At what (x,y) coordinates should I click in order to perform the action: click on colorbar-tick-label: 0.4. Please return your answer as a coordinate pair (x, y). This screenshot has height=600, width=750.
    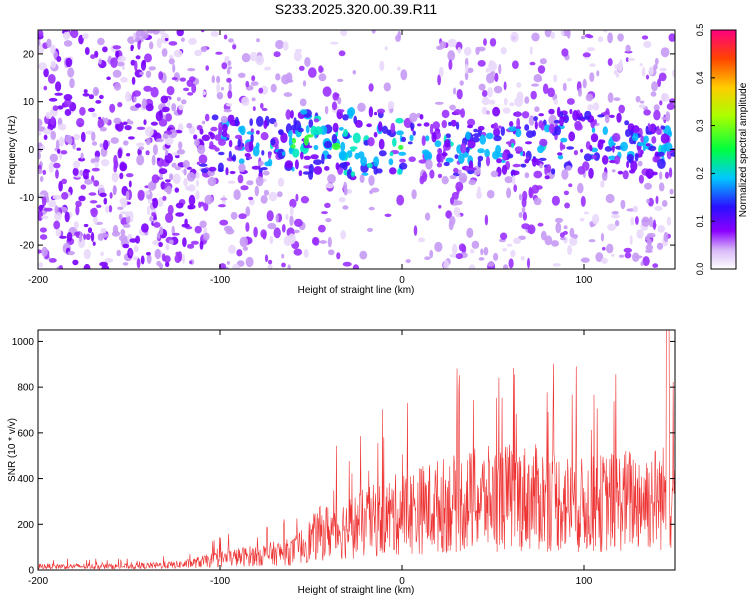
    Looking at the image, I should click on (700, 78).